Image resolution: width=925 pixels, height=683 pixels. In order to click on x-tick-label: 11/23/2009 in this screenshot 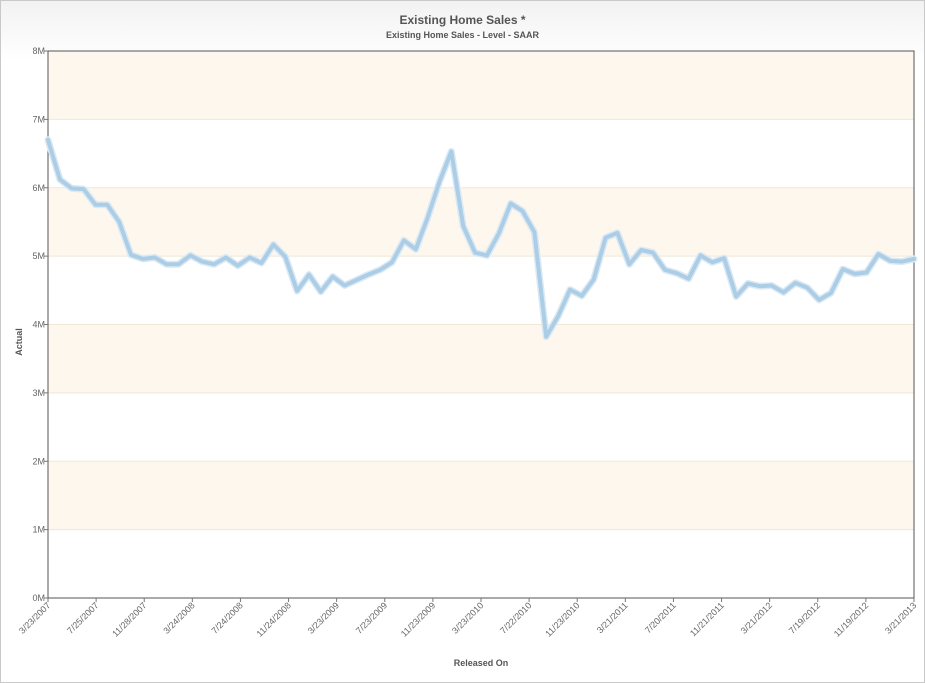, I will do `click(418, 619)`.